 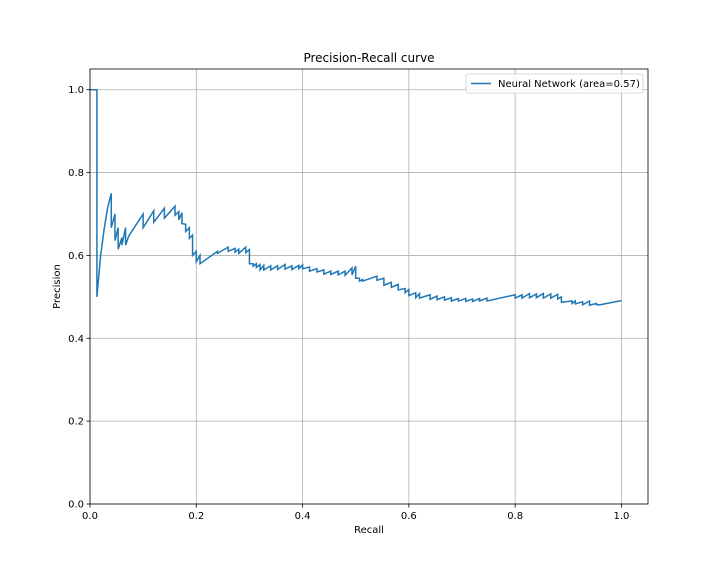 What do you see at coordinates (57, 286) in the screenshot?
I see `y-axis-label: Precision` at bounding box center [57, 286].